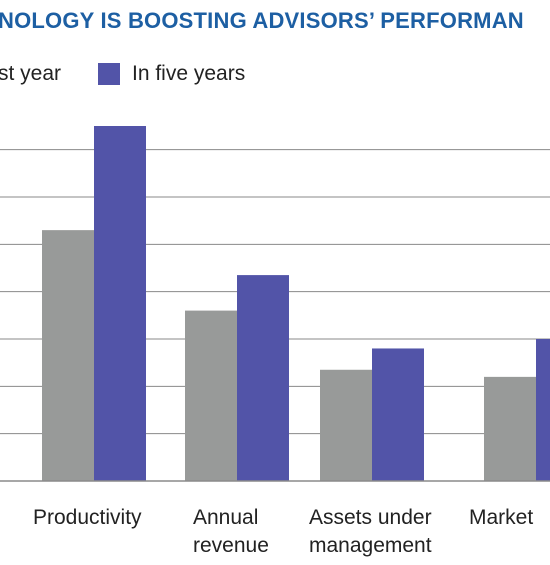  I want to click on category-label: revenue, so click(231, 545).